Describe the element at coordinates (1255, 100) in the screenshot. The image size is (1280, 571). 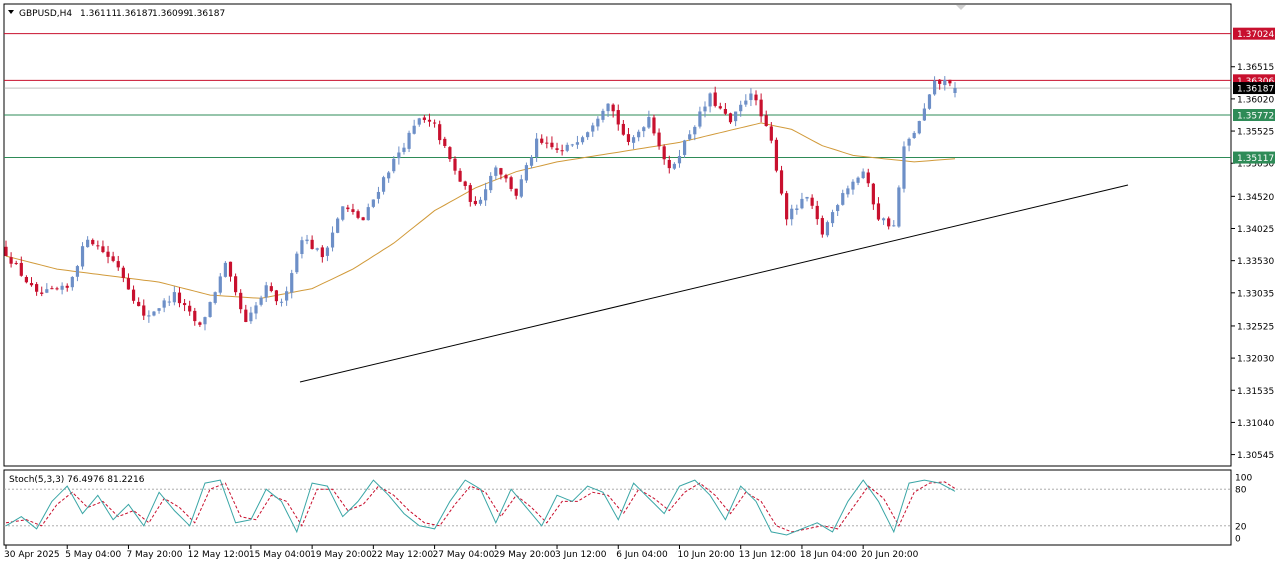
I see `price-tick-label-1: 1.36020` at that location.